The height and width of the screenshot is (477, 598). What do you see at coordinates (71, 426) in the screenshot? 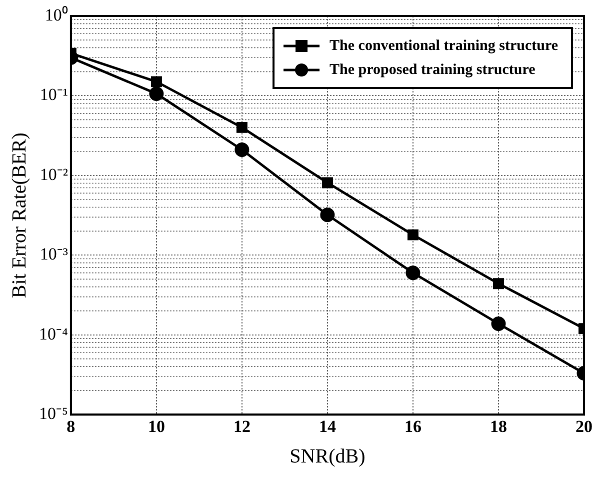
I see `x-tick-label: 8` at bounding box center [71, 426].